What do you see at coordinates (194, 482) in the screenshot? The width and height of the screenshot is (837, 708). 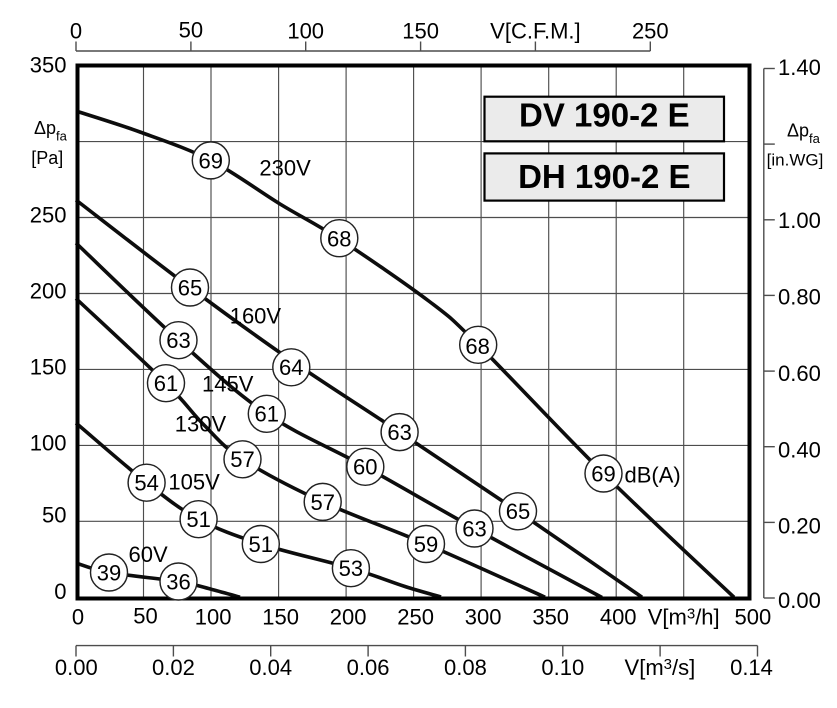 I see `svg-text: 105V` at bounding box center [194, 482].